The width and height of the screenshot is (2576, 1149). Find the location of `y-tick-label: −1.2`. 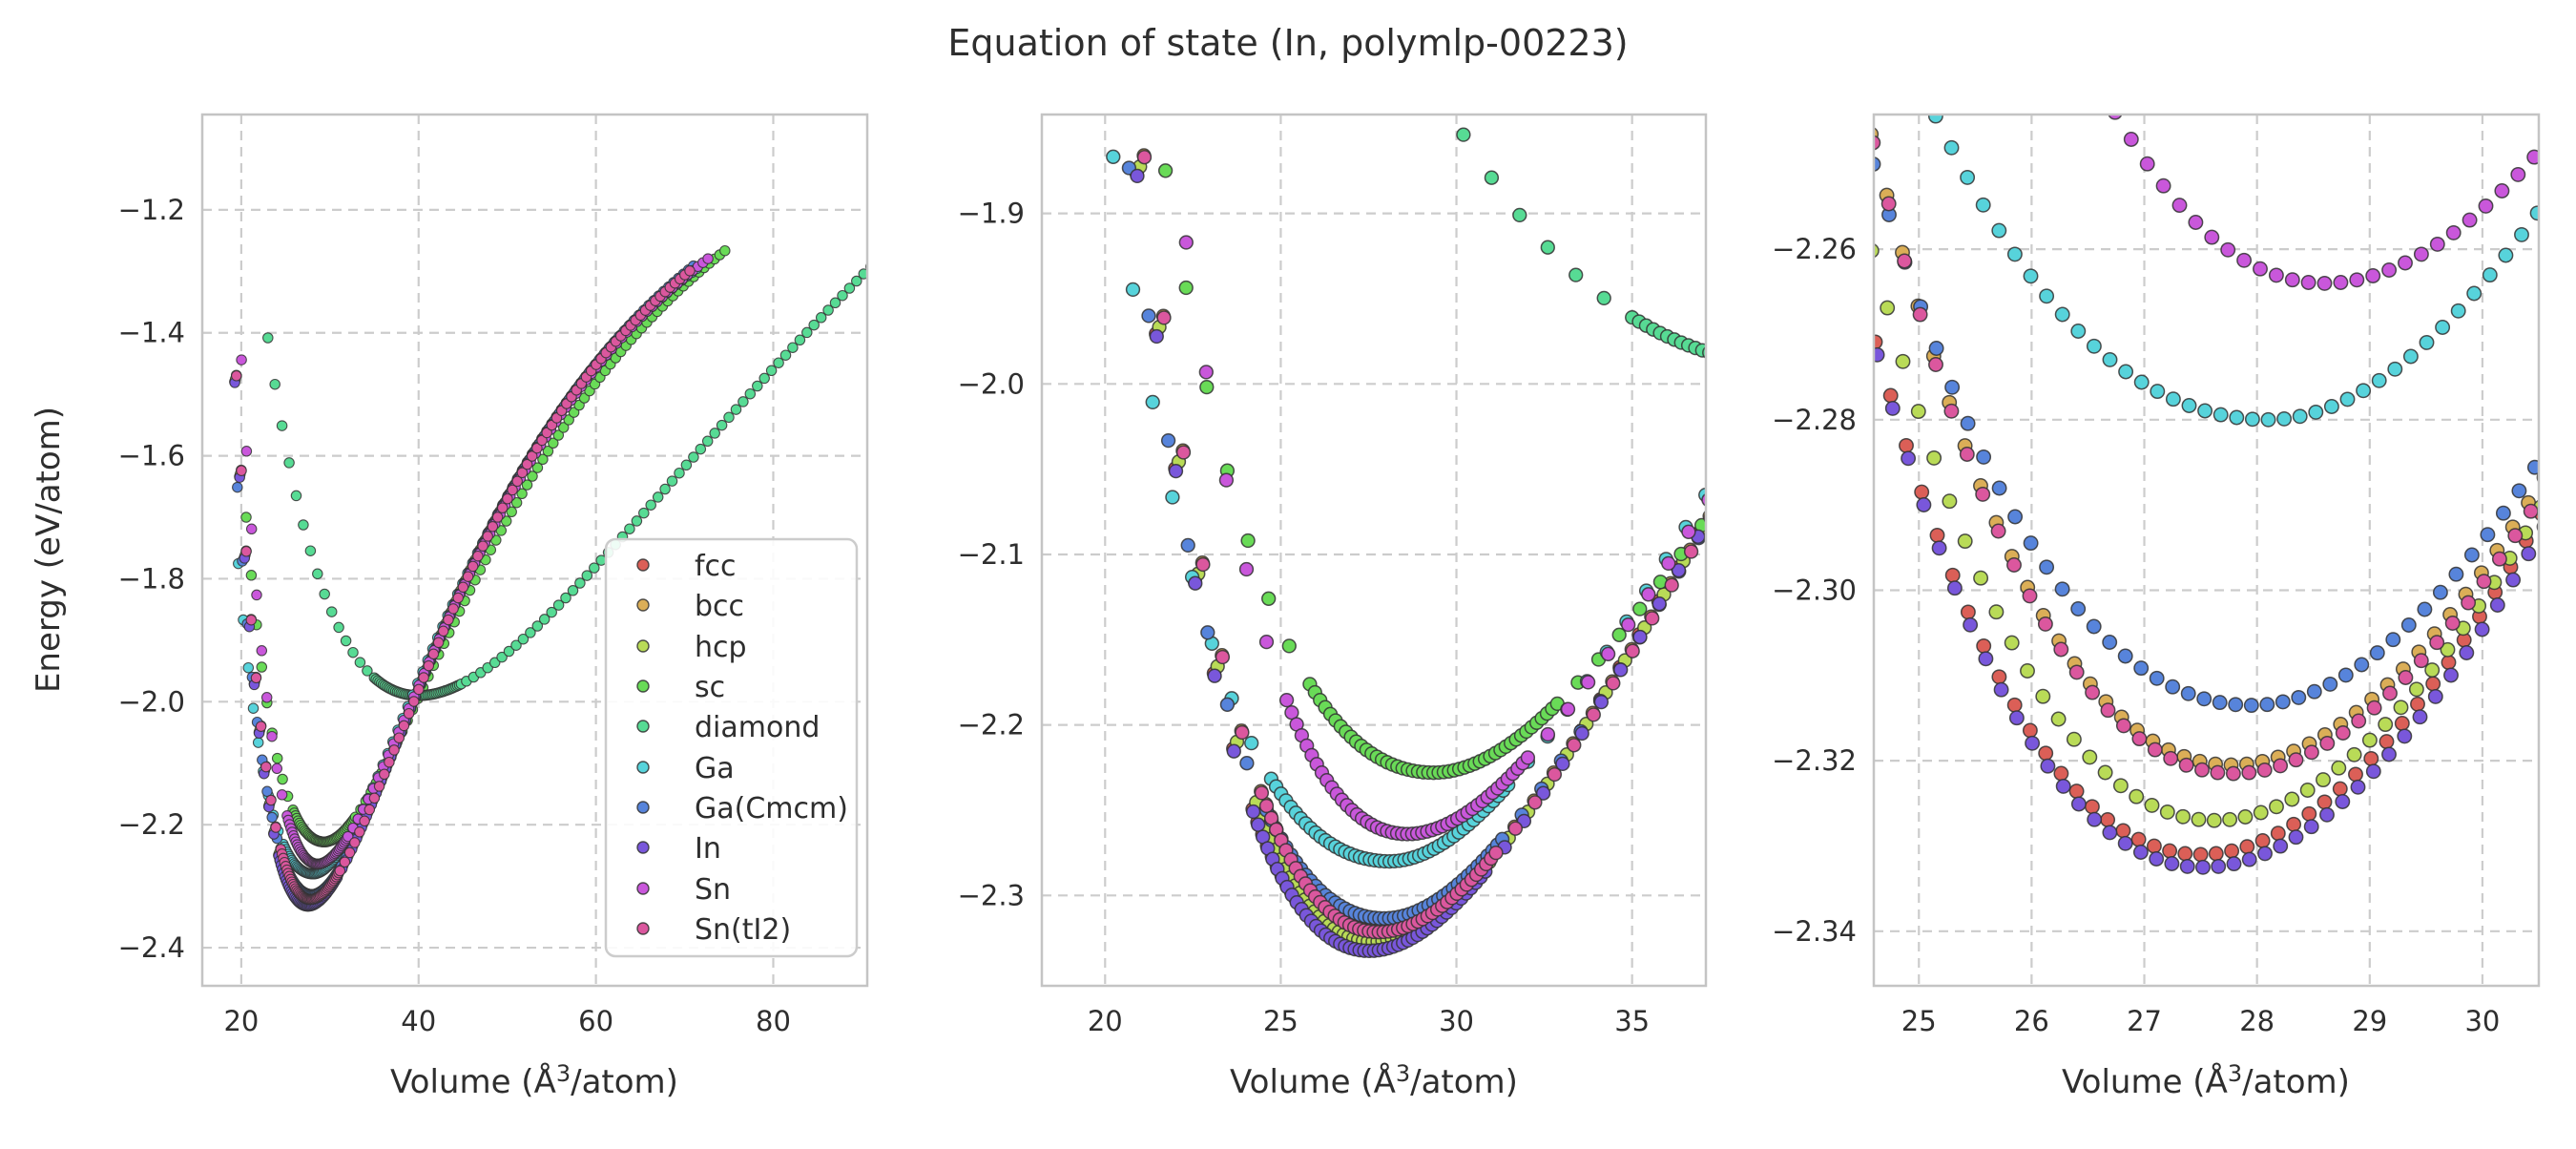

y-tick-label: −1.2 is located at coordinates (151, 210).